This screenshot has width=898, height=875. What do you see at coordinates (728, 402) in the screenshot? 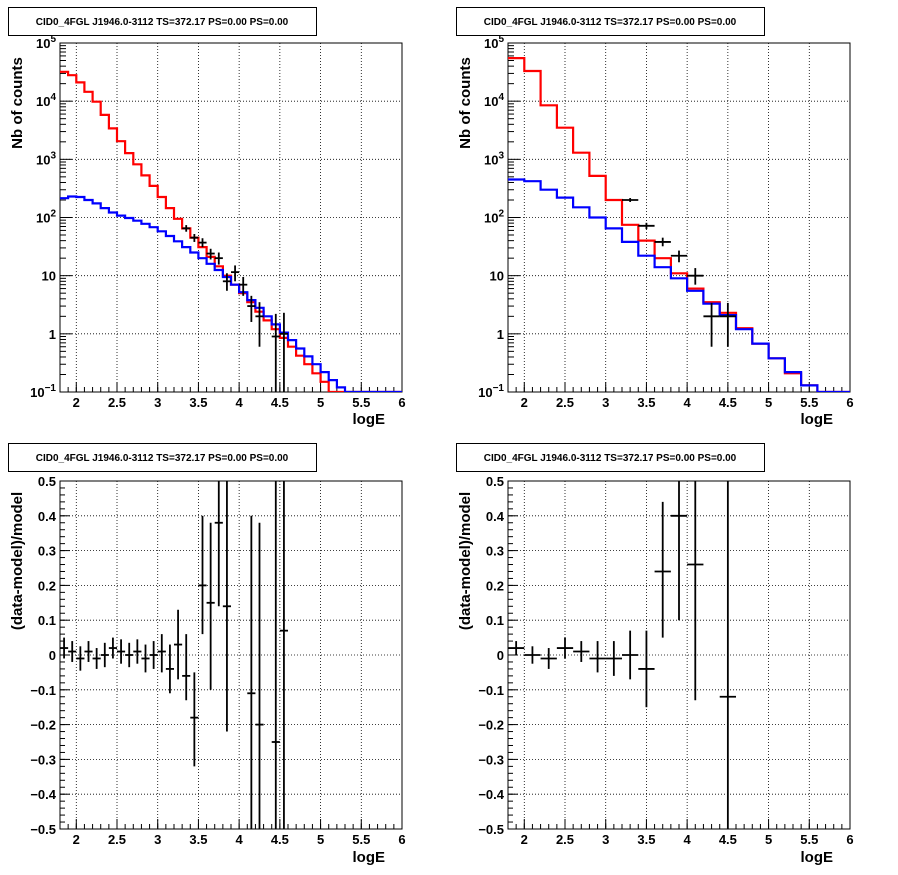
I see `x-tick-label: 4.5` at bounding box center [728, 402].